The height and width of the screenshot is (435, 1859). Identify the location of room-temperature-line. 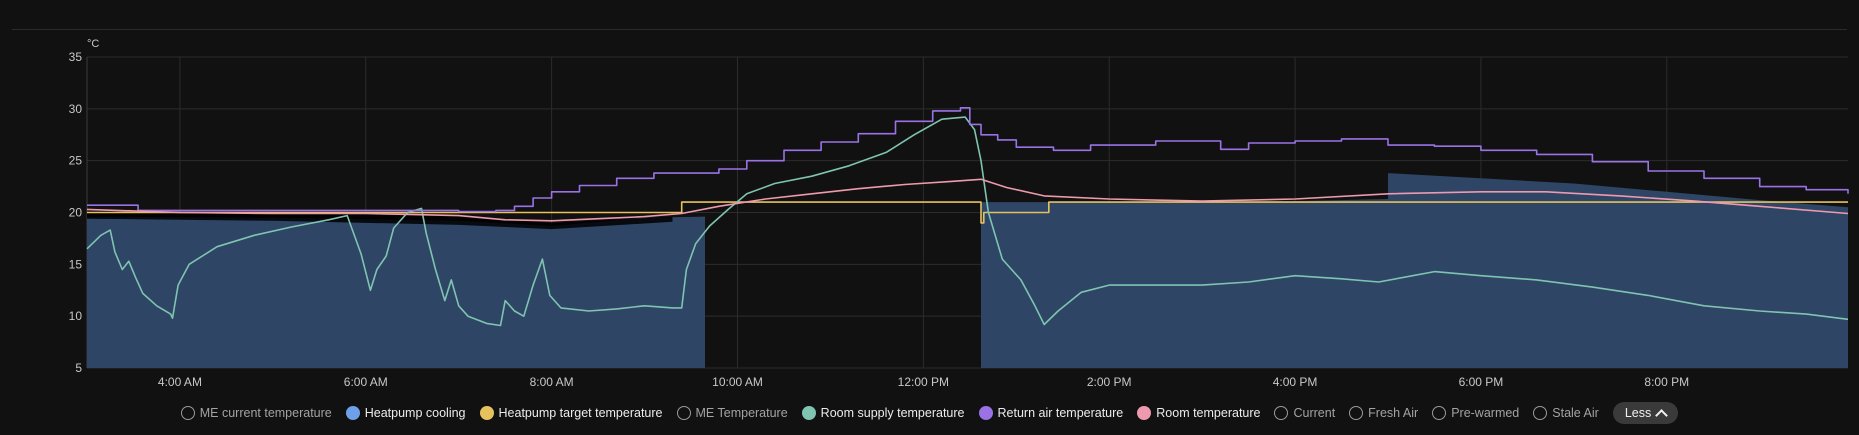
(967, 200).